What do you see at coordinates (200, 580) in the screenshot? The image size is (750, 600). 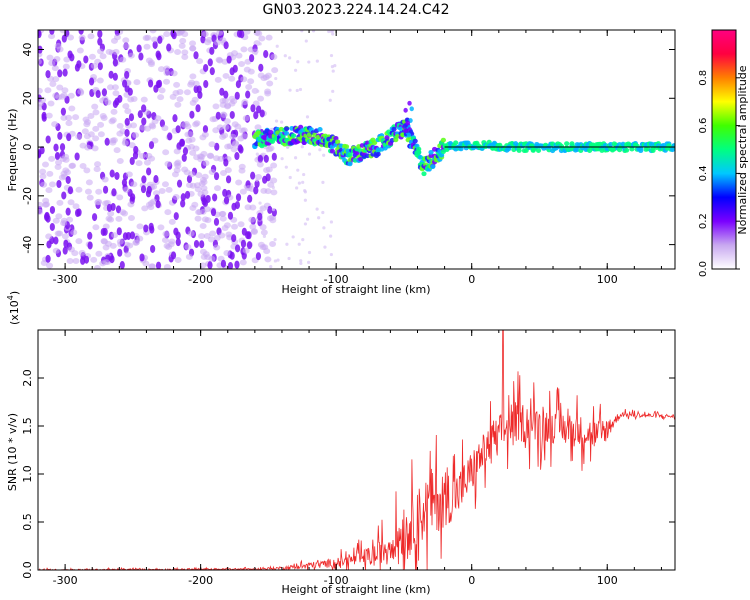 I see `x-tick-label: -200` at bounding box center [200, 580].